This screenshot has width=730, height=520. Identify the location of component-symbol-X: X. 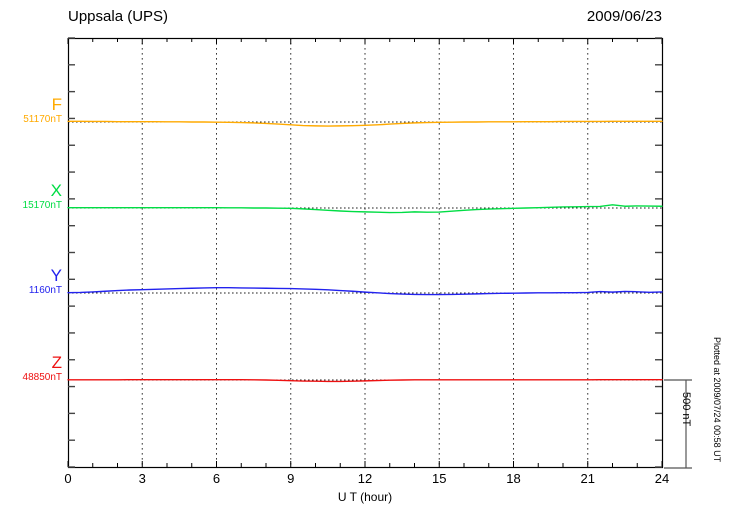
(56, 190).